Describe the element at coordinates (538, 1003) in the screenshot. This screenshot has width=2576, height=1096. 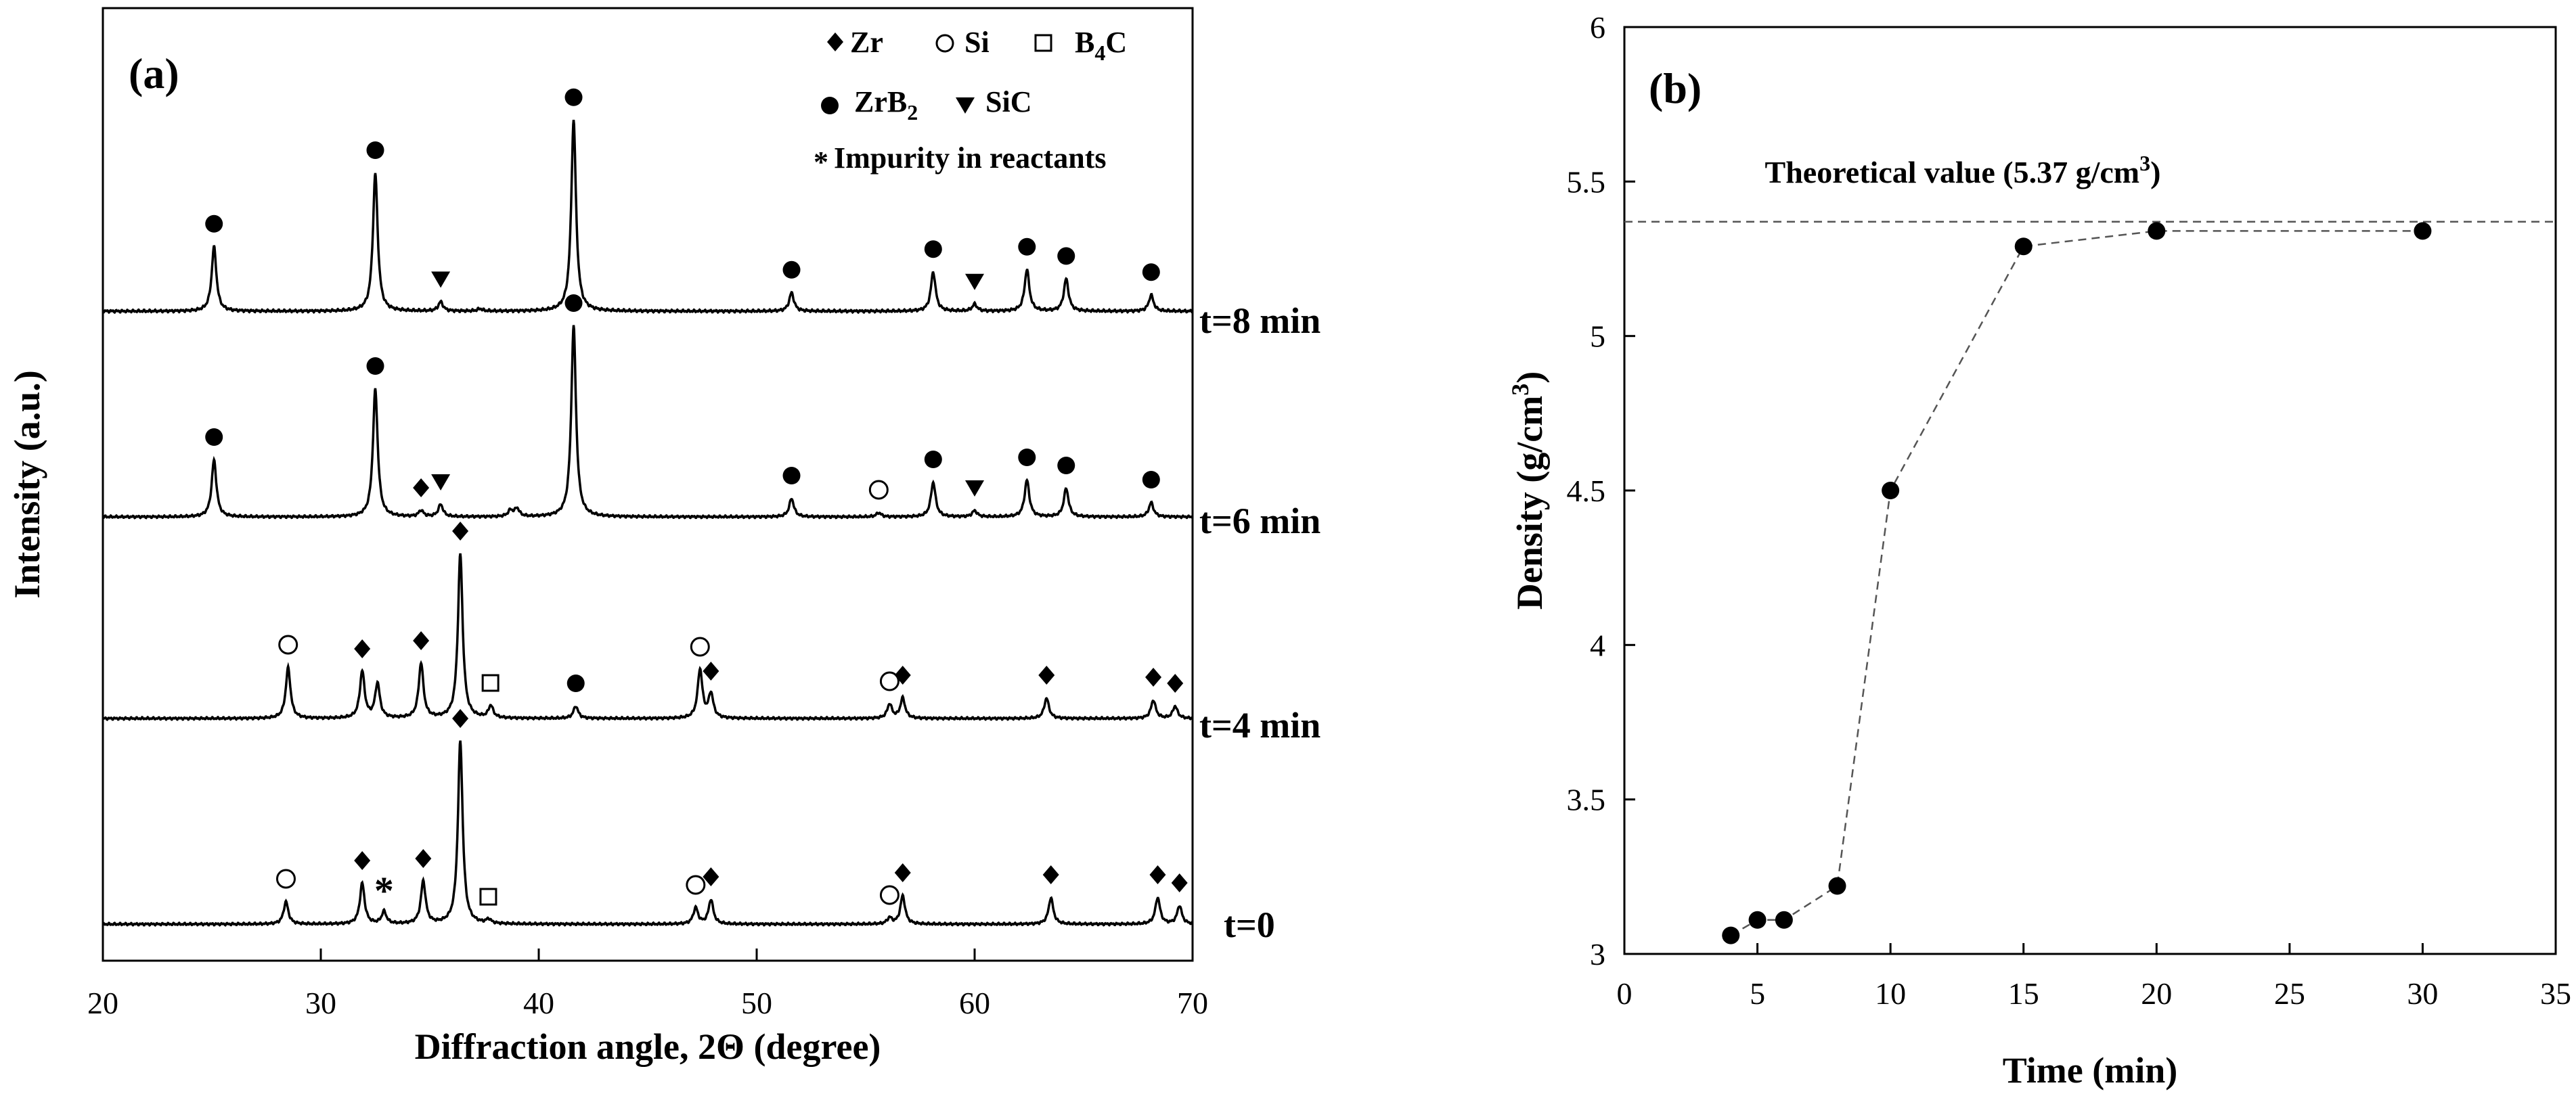
I see `x-tick-label: 40` at that location.